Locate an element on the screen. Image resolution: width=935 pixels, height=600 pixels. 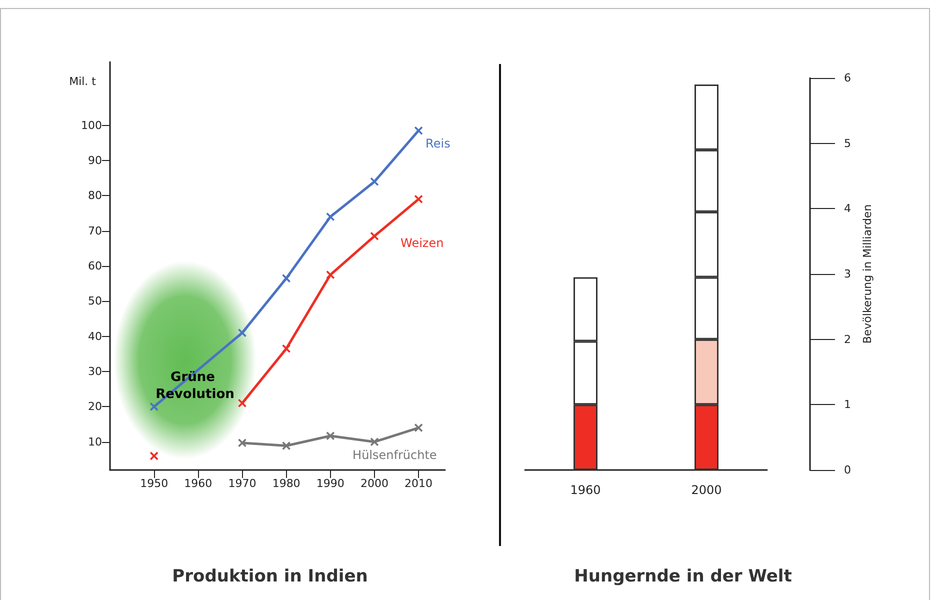
y-tick-label: 60 is located at coordinates (95, 266).